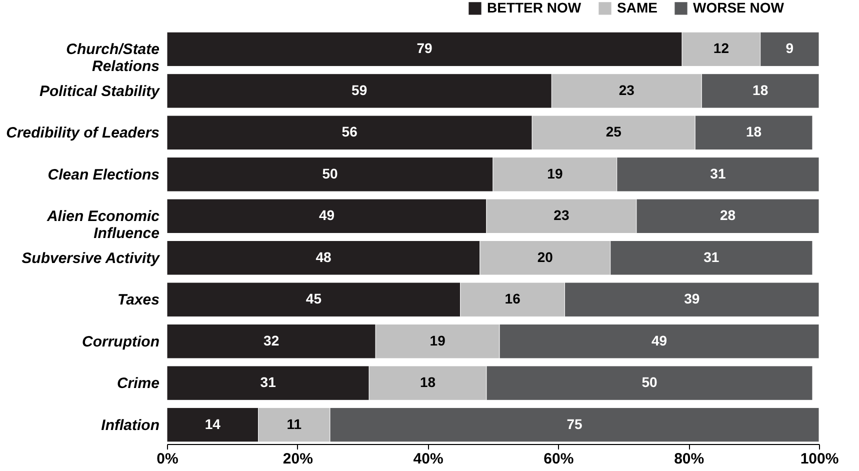  I want to click on y-tick-label: Clean Elections, so click(104, 175).